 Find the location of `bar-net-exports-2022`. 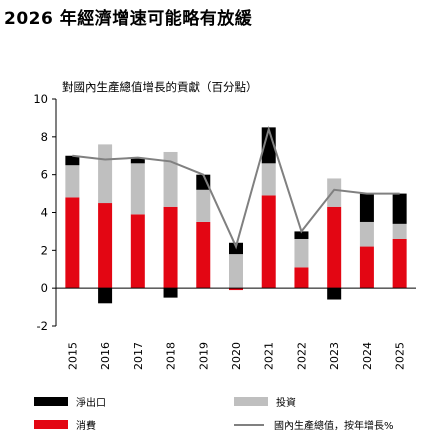

bar-net-exports-2022 is located at coordinates (301, 235).